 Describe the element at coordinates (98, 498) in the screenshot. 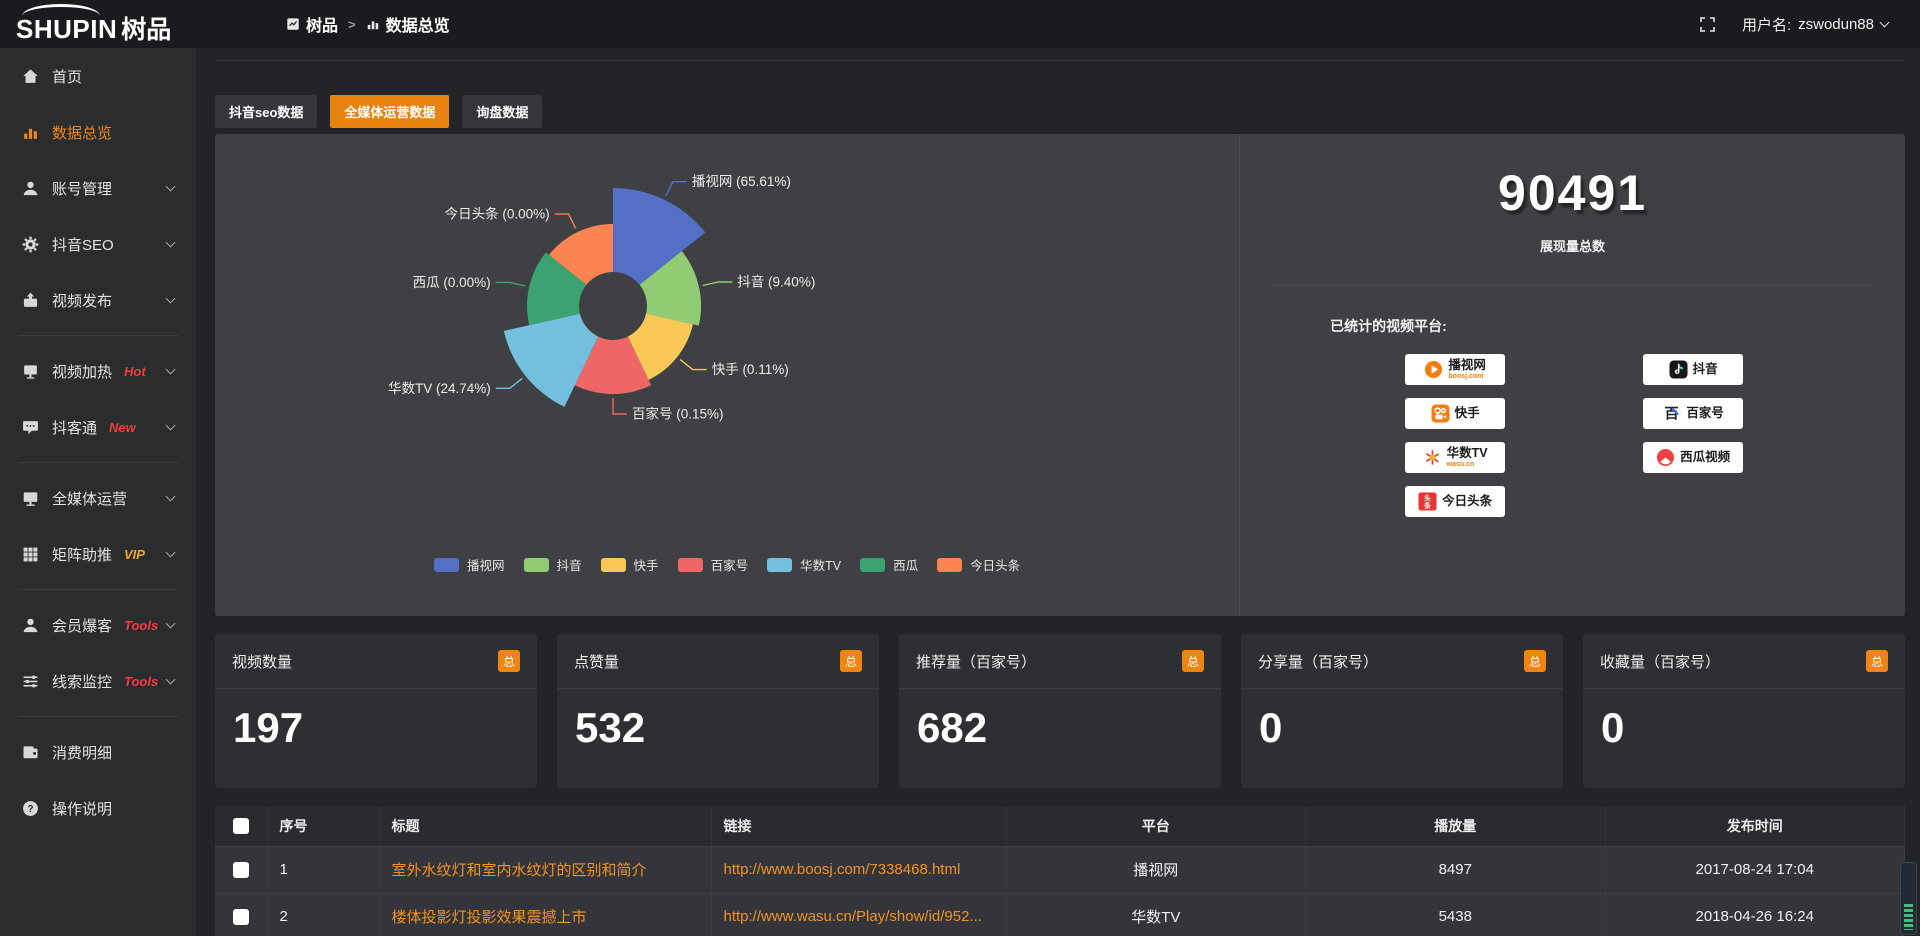

I see `sidebar-item-7: 全媒体运营` at that location.